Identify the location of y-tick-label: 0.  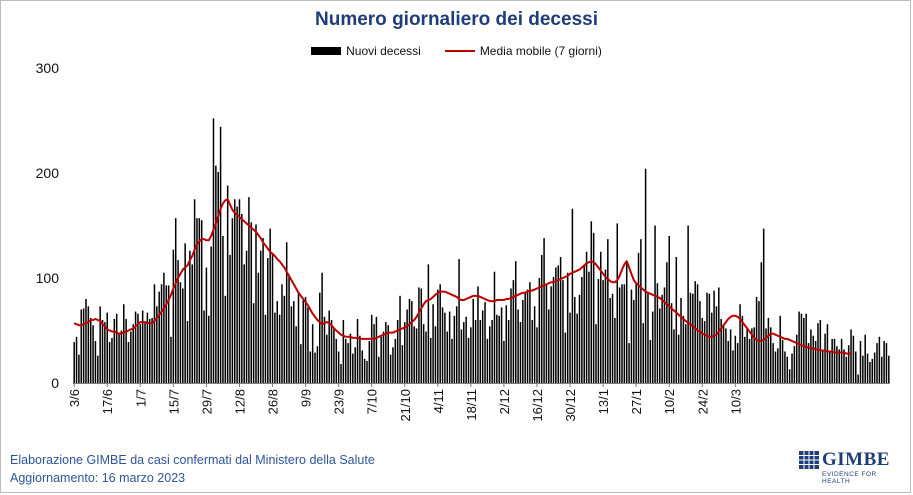
(55, 383).